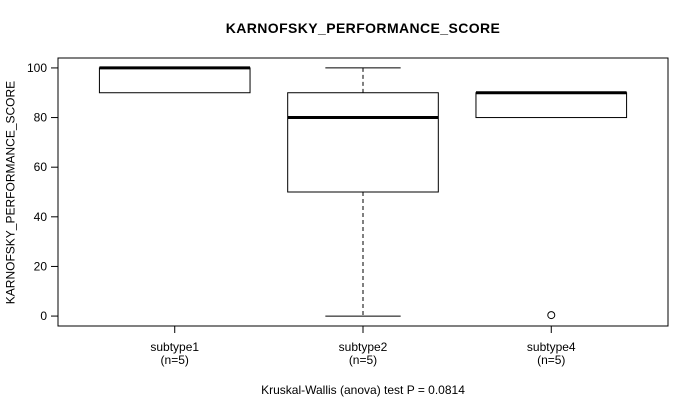 Image resolution: width=700 pixels, height=400 pixels. I want to click on y-tick-label: 20, so click(41, 266).